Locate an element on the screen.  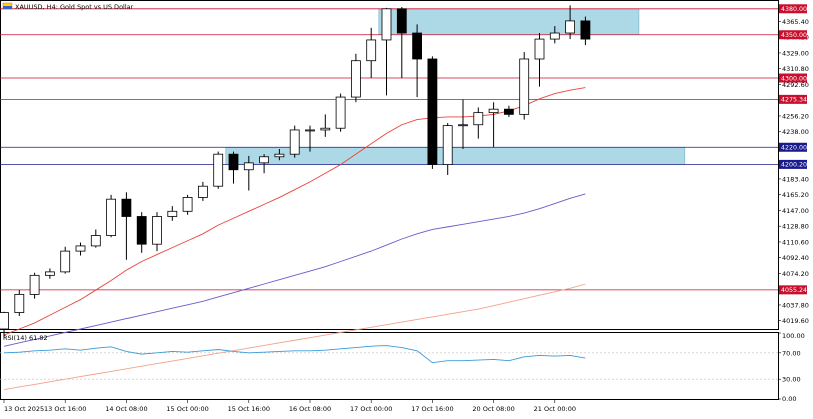
price-tick-label: 4165.20 is located at coordinates (795, 195).